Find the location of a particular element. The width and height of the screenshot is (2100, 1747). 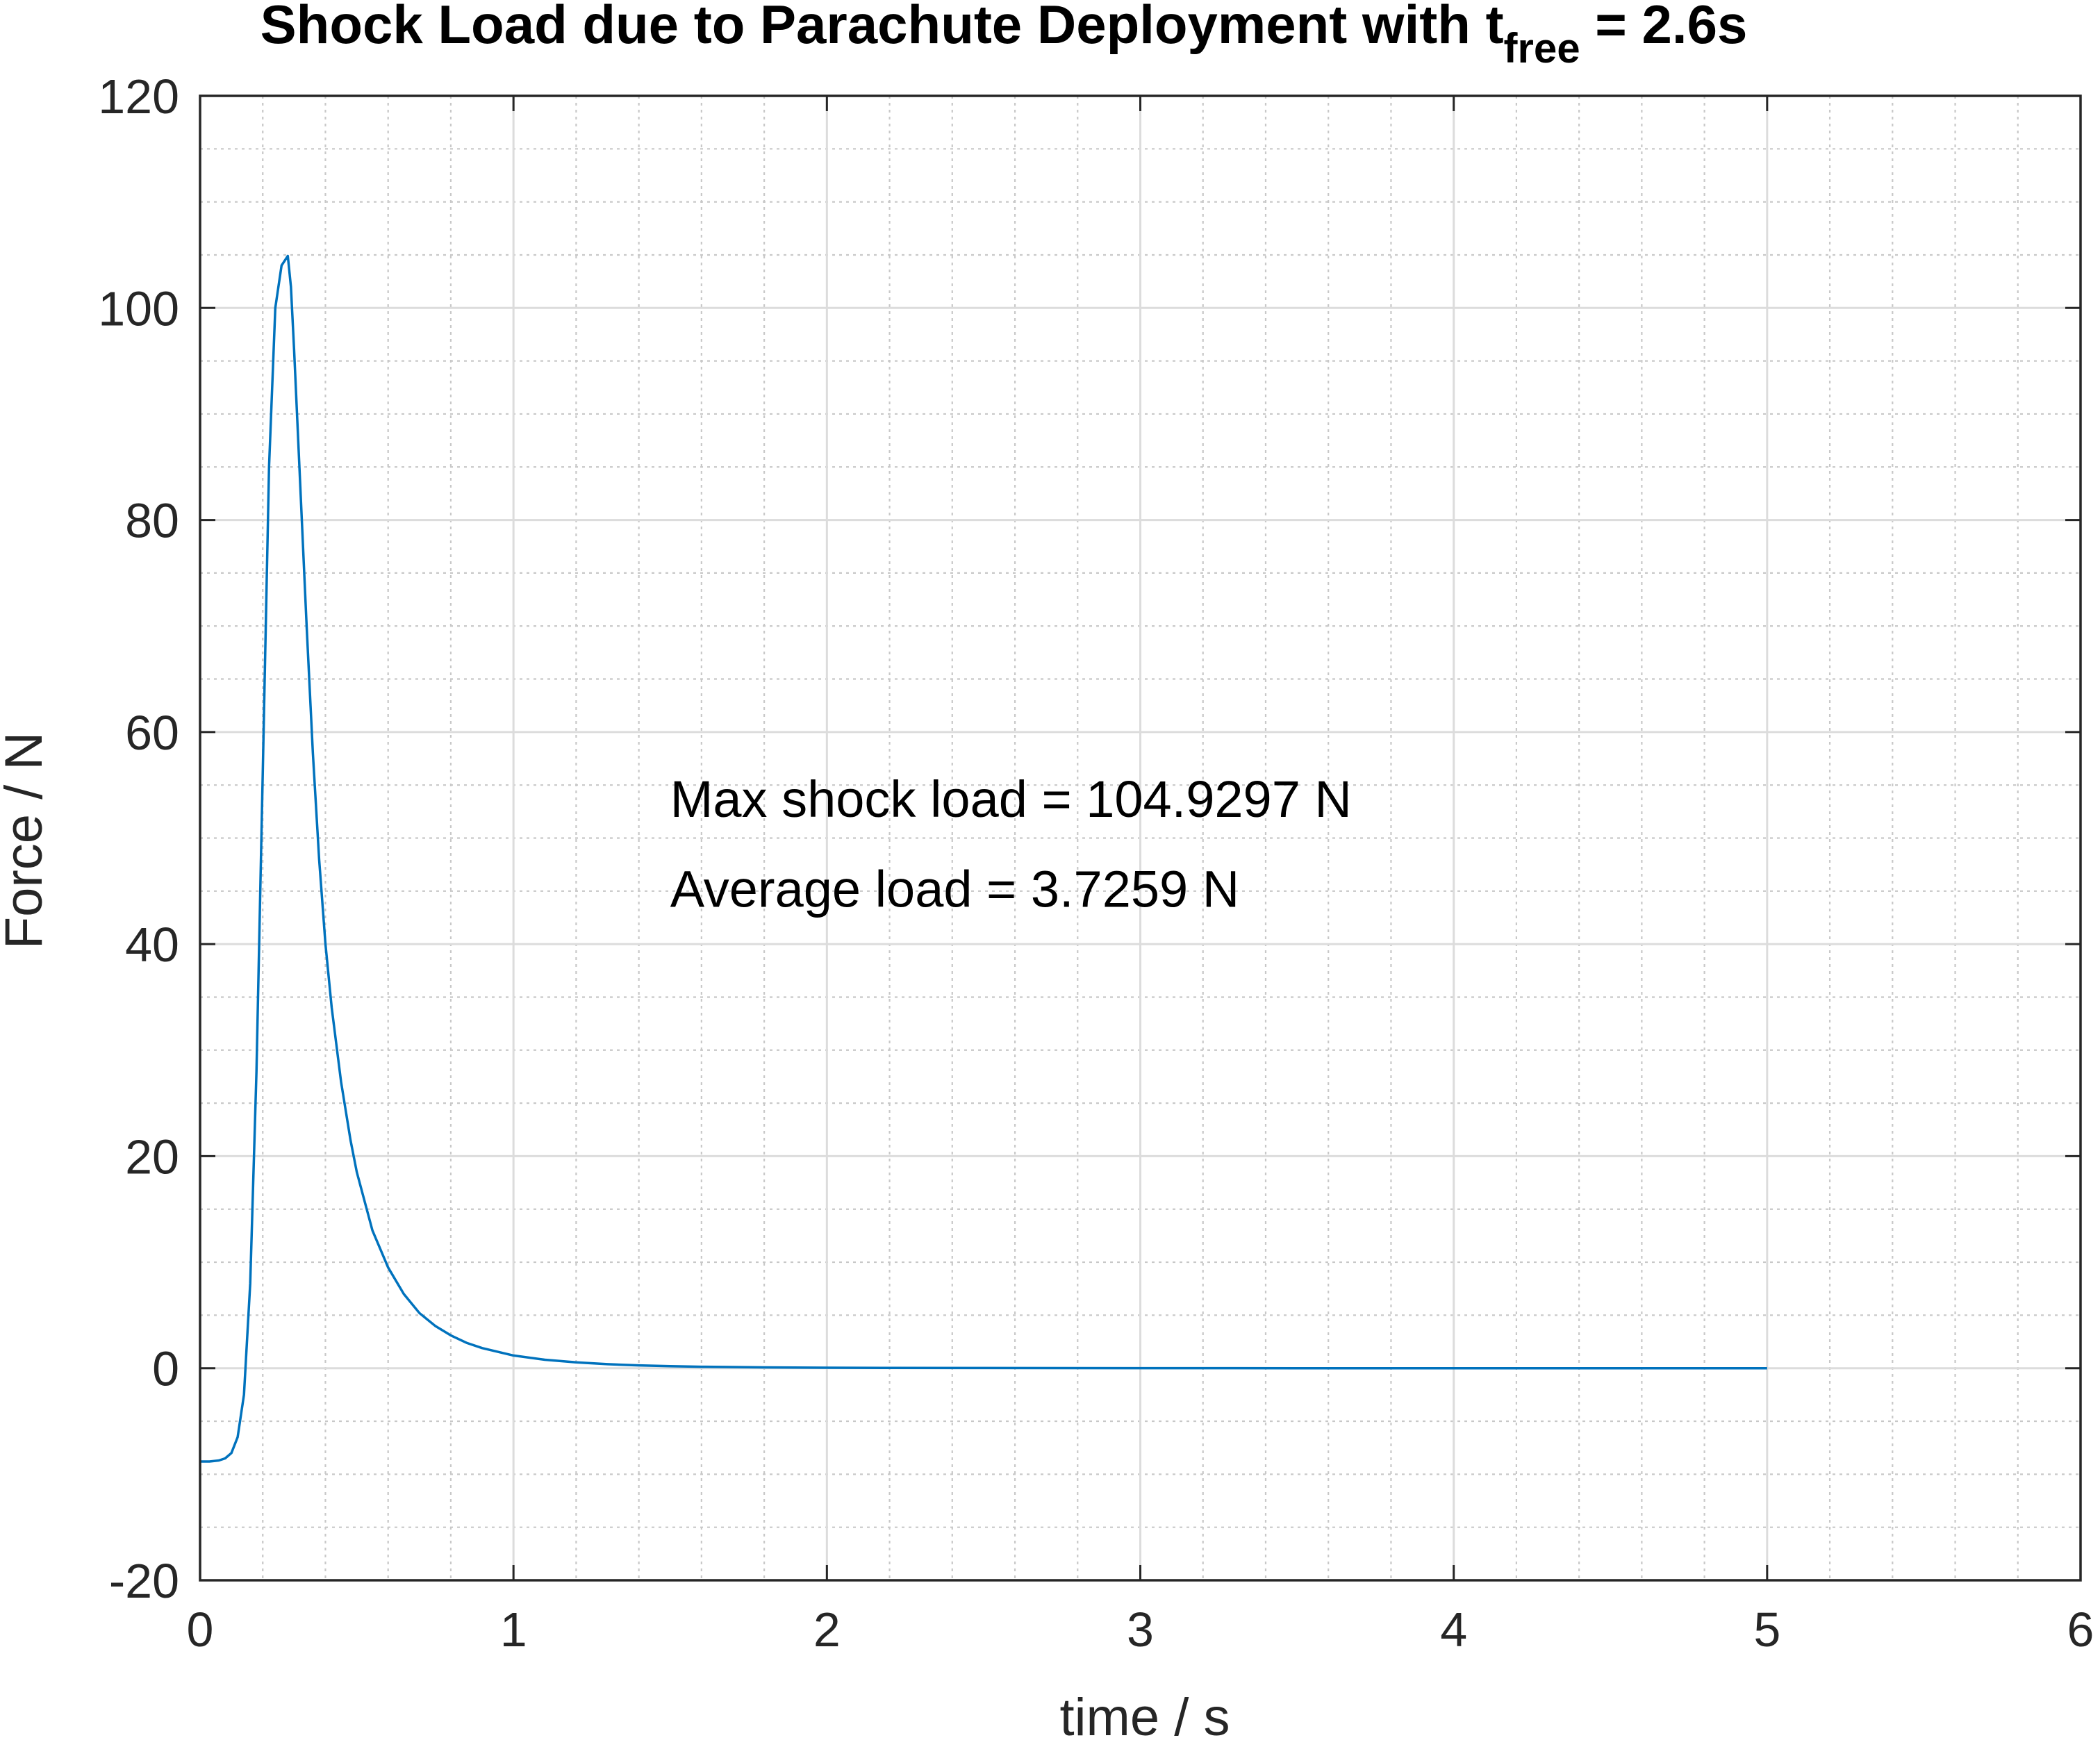

x-tick-label: 3 is located at coordinates (1140, 1630).